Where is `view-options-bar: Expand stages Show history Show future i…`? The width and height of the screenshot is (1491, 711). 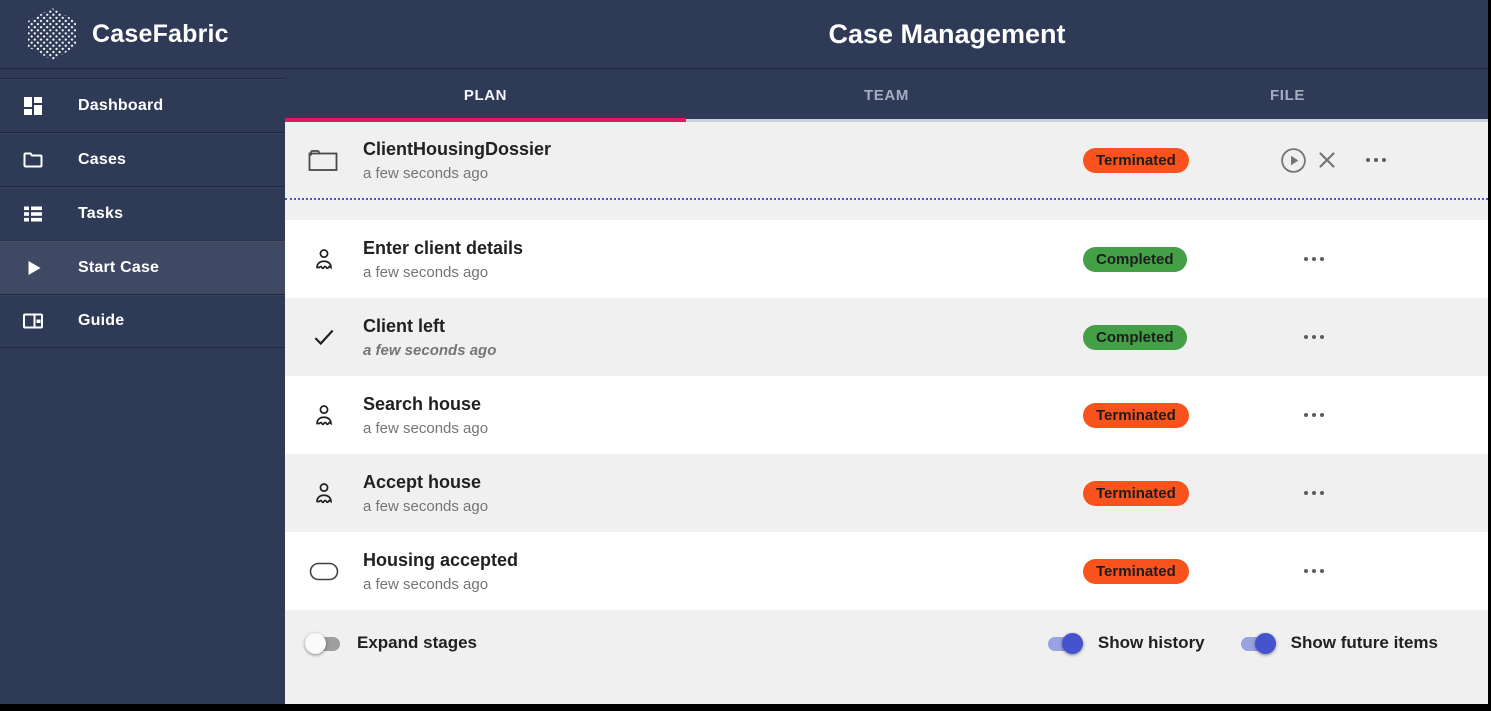
view-options-bar: Expand stages Show history Show future i… is located at coordinates (886, 643).